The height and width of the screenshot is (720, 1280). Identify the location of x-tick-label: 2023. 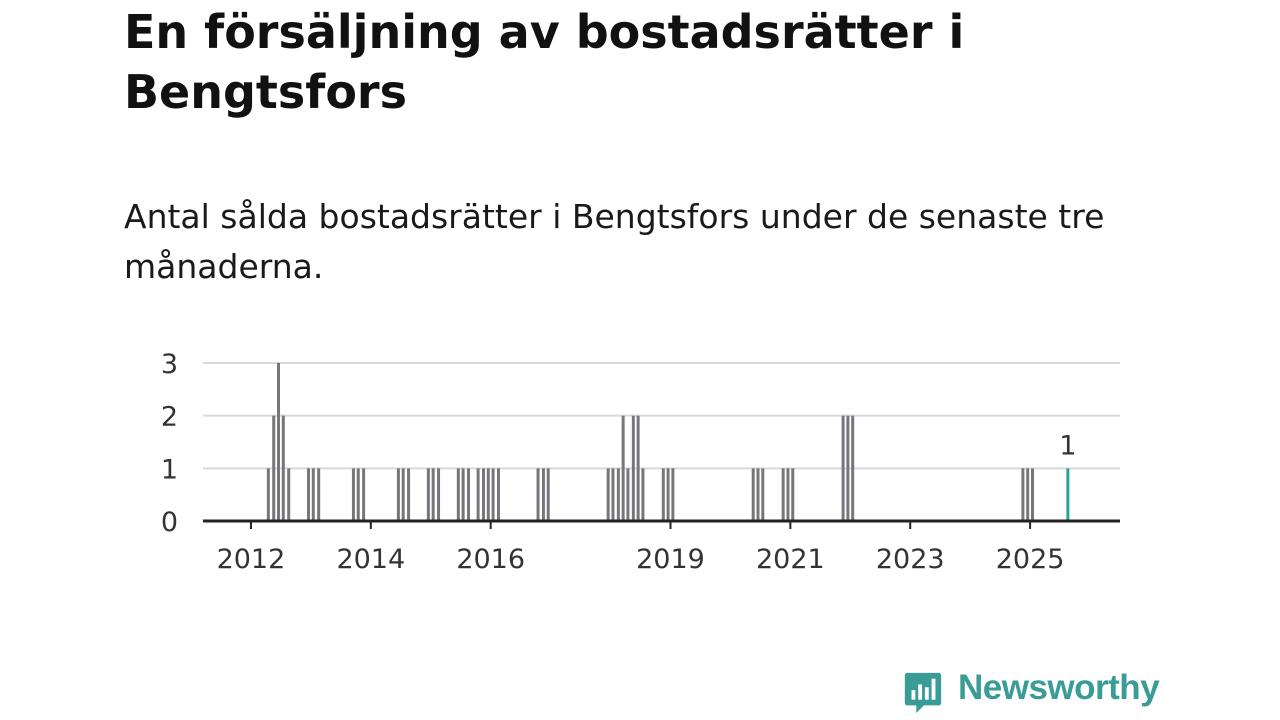
(910, 559).